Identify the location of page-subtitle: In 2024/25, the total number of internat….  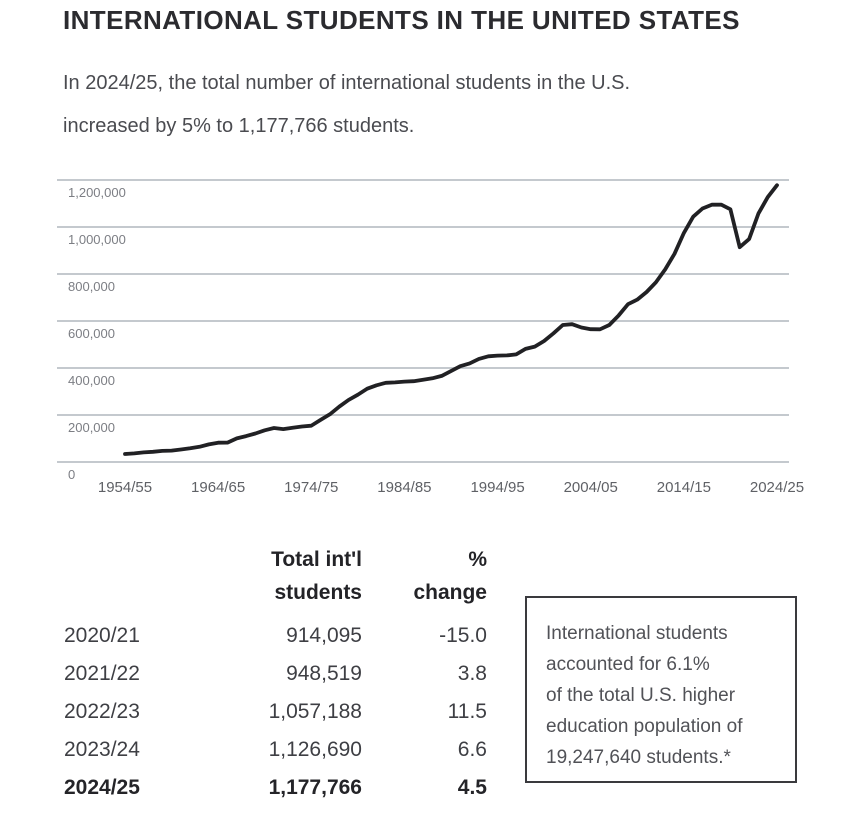
(346, 105).